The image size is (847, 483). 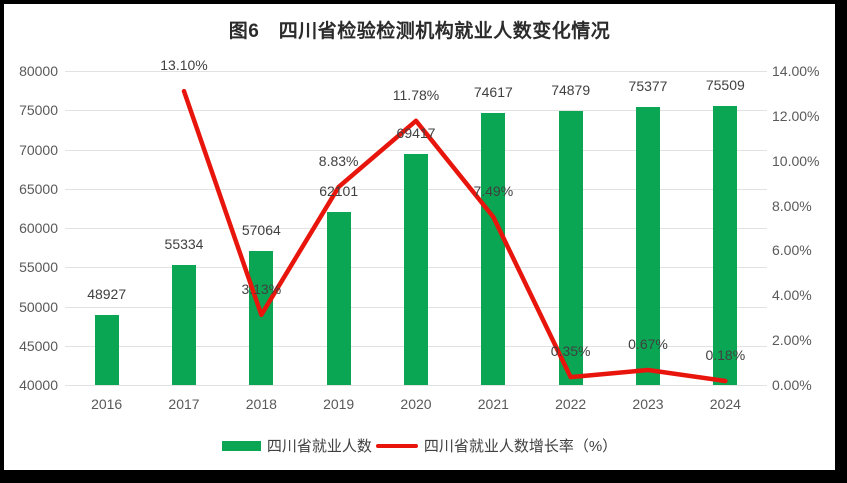 What do you see at coordinates (38, 345) in the screenshot?
I see `left-axis-tick: 45000` at bounding box center [38, 345].